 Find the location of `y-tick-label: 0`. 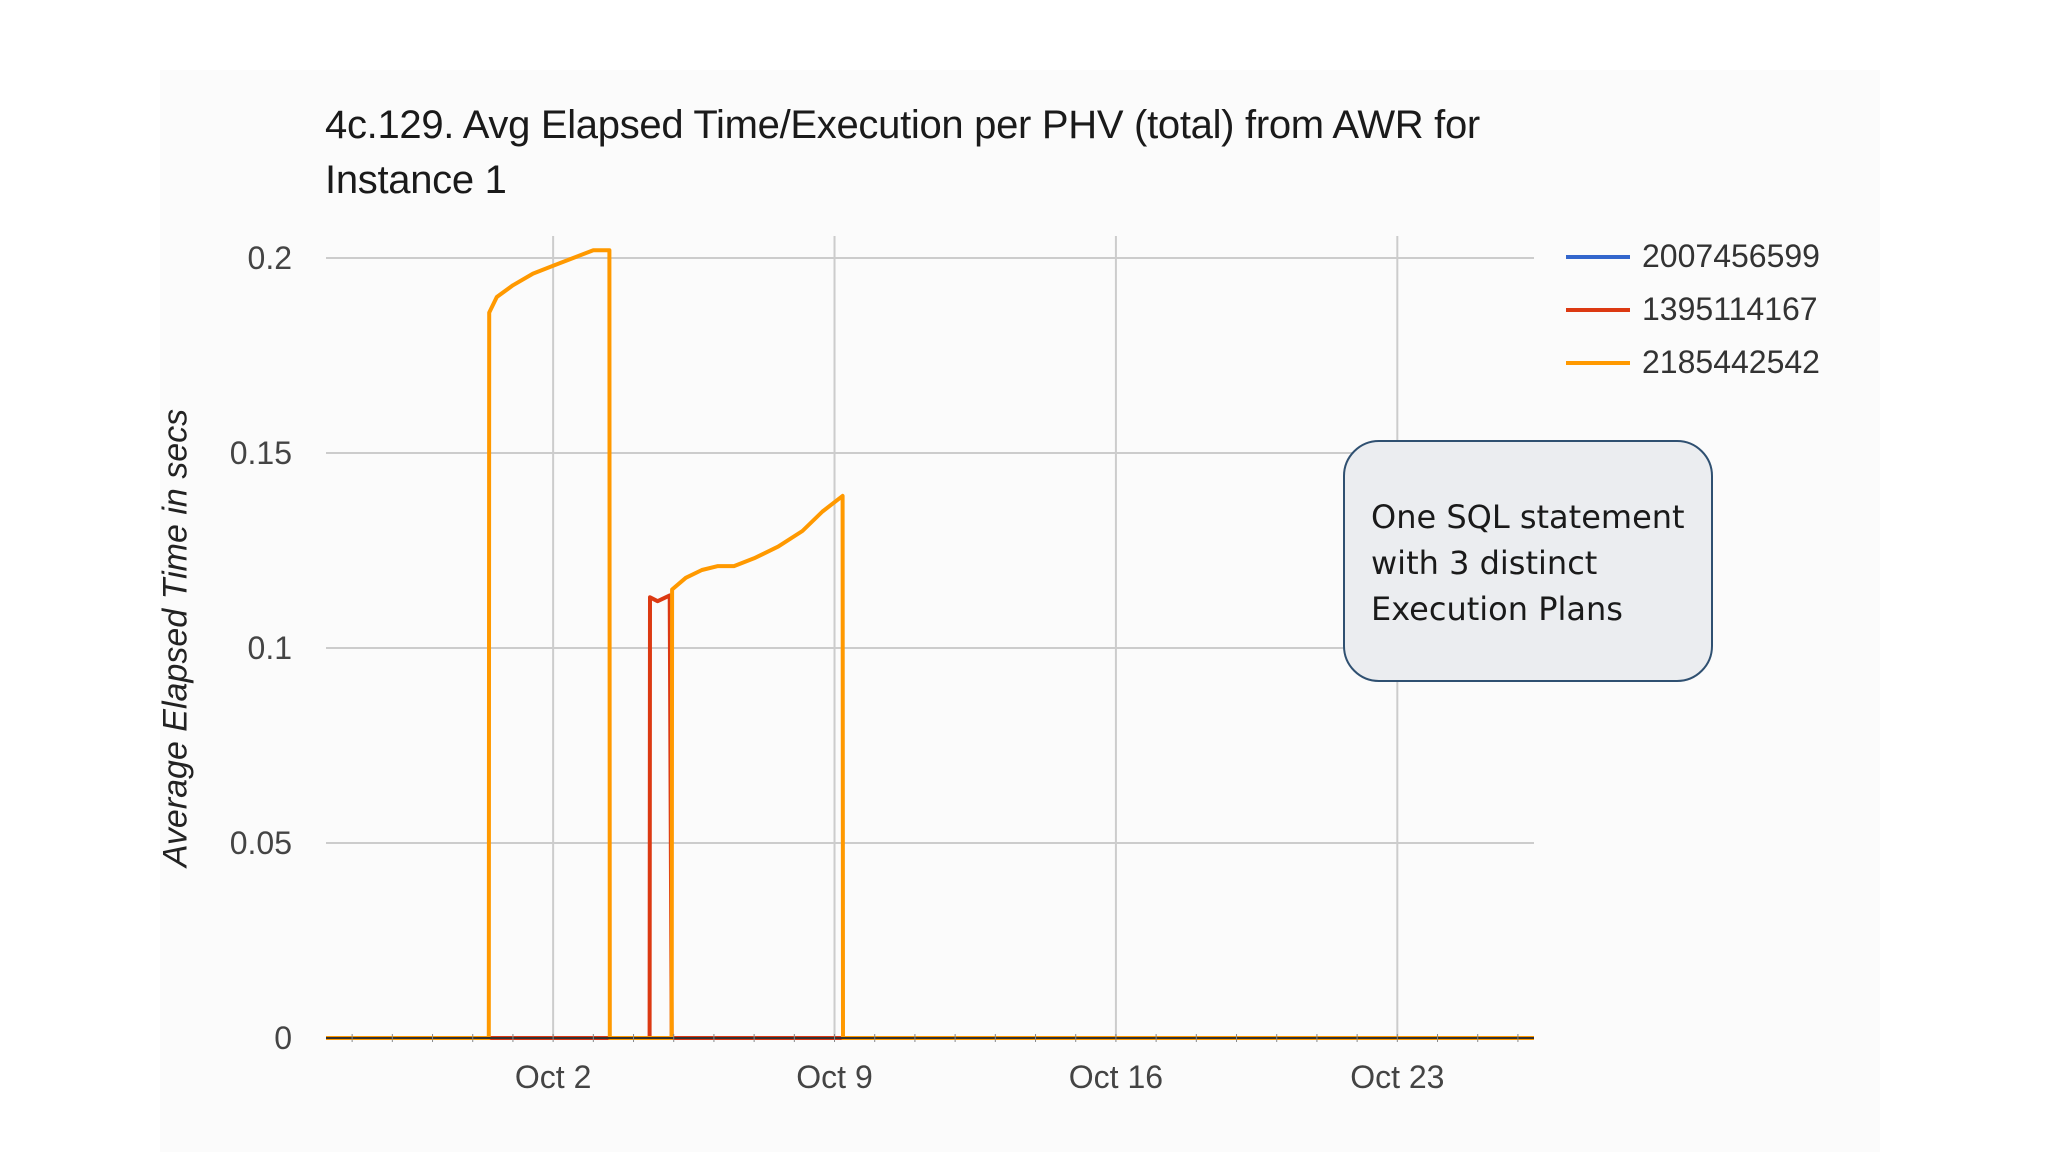

y-tick-label: 0 is located at coordinates (283, 1038).